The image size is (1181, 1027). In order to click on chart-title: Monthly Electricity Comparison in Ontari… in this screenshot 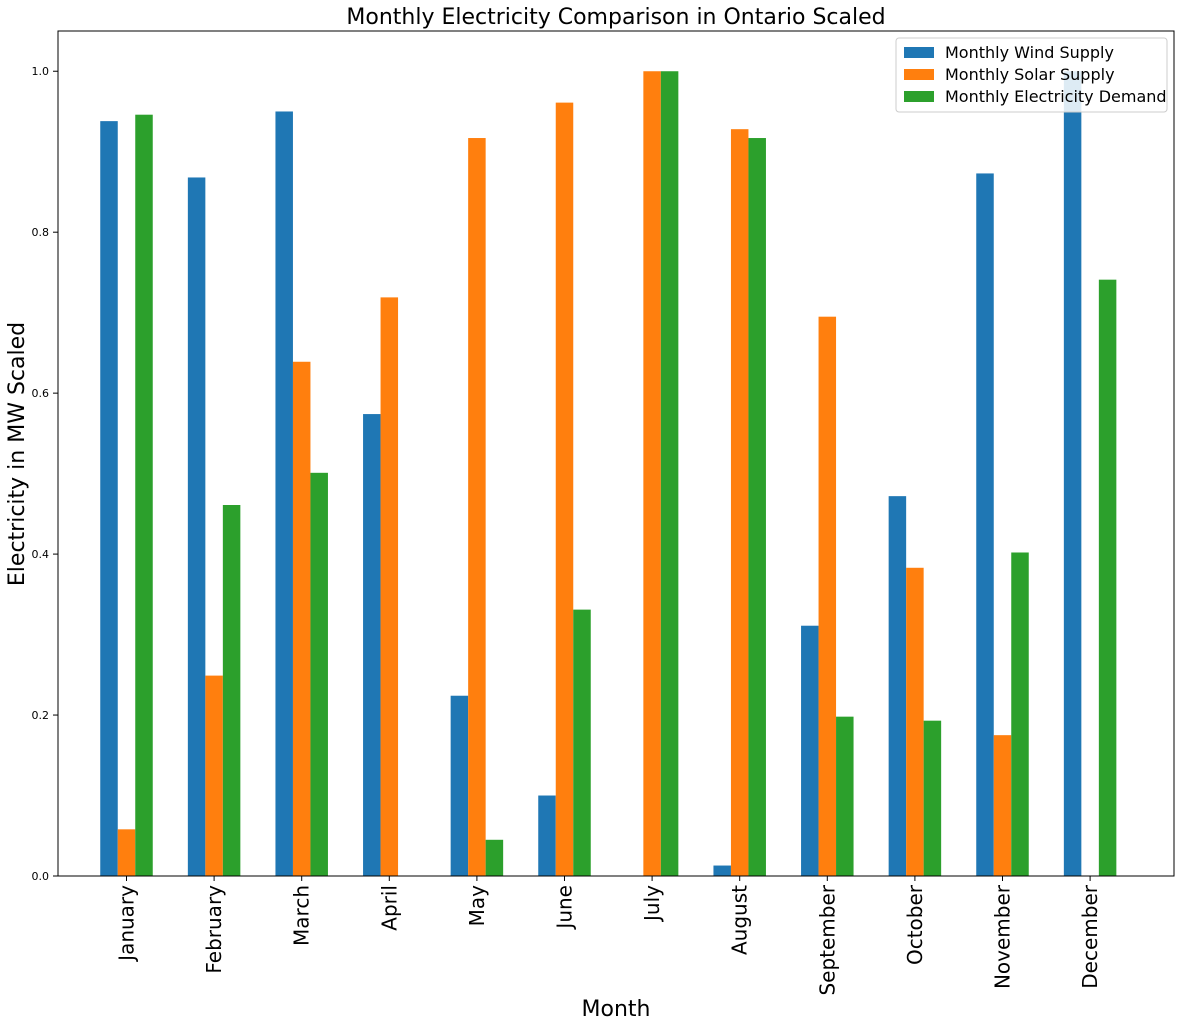, I will do `click(615, 17)`.